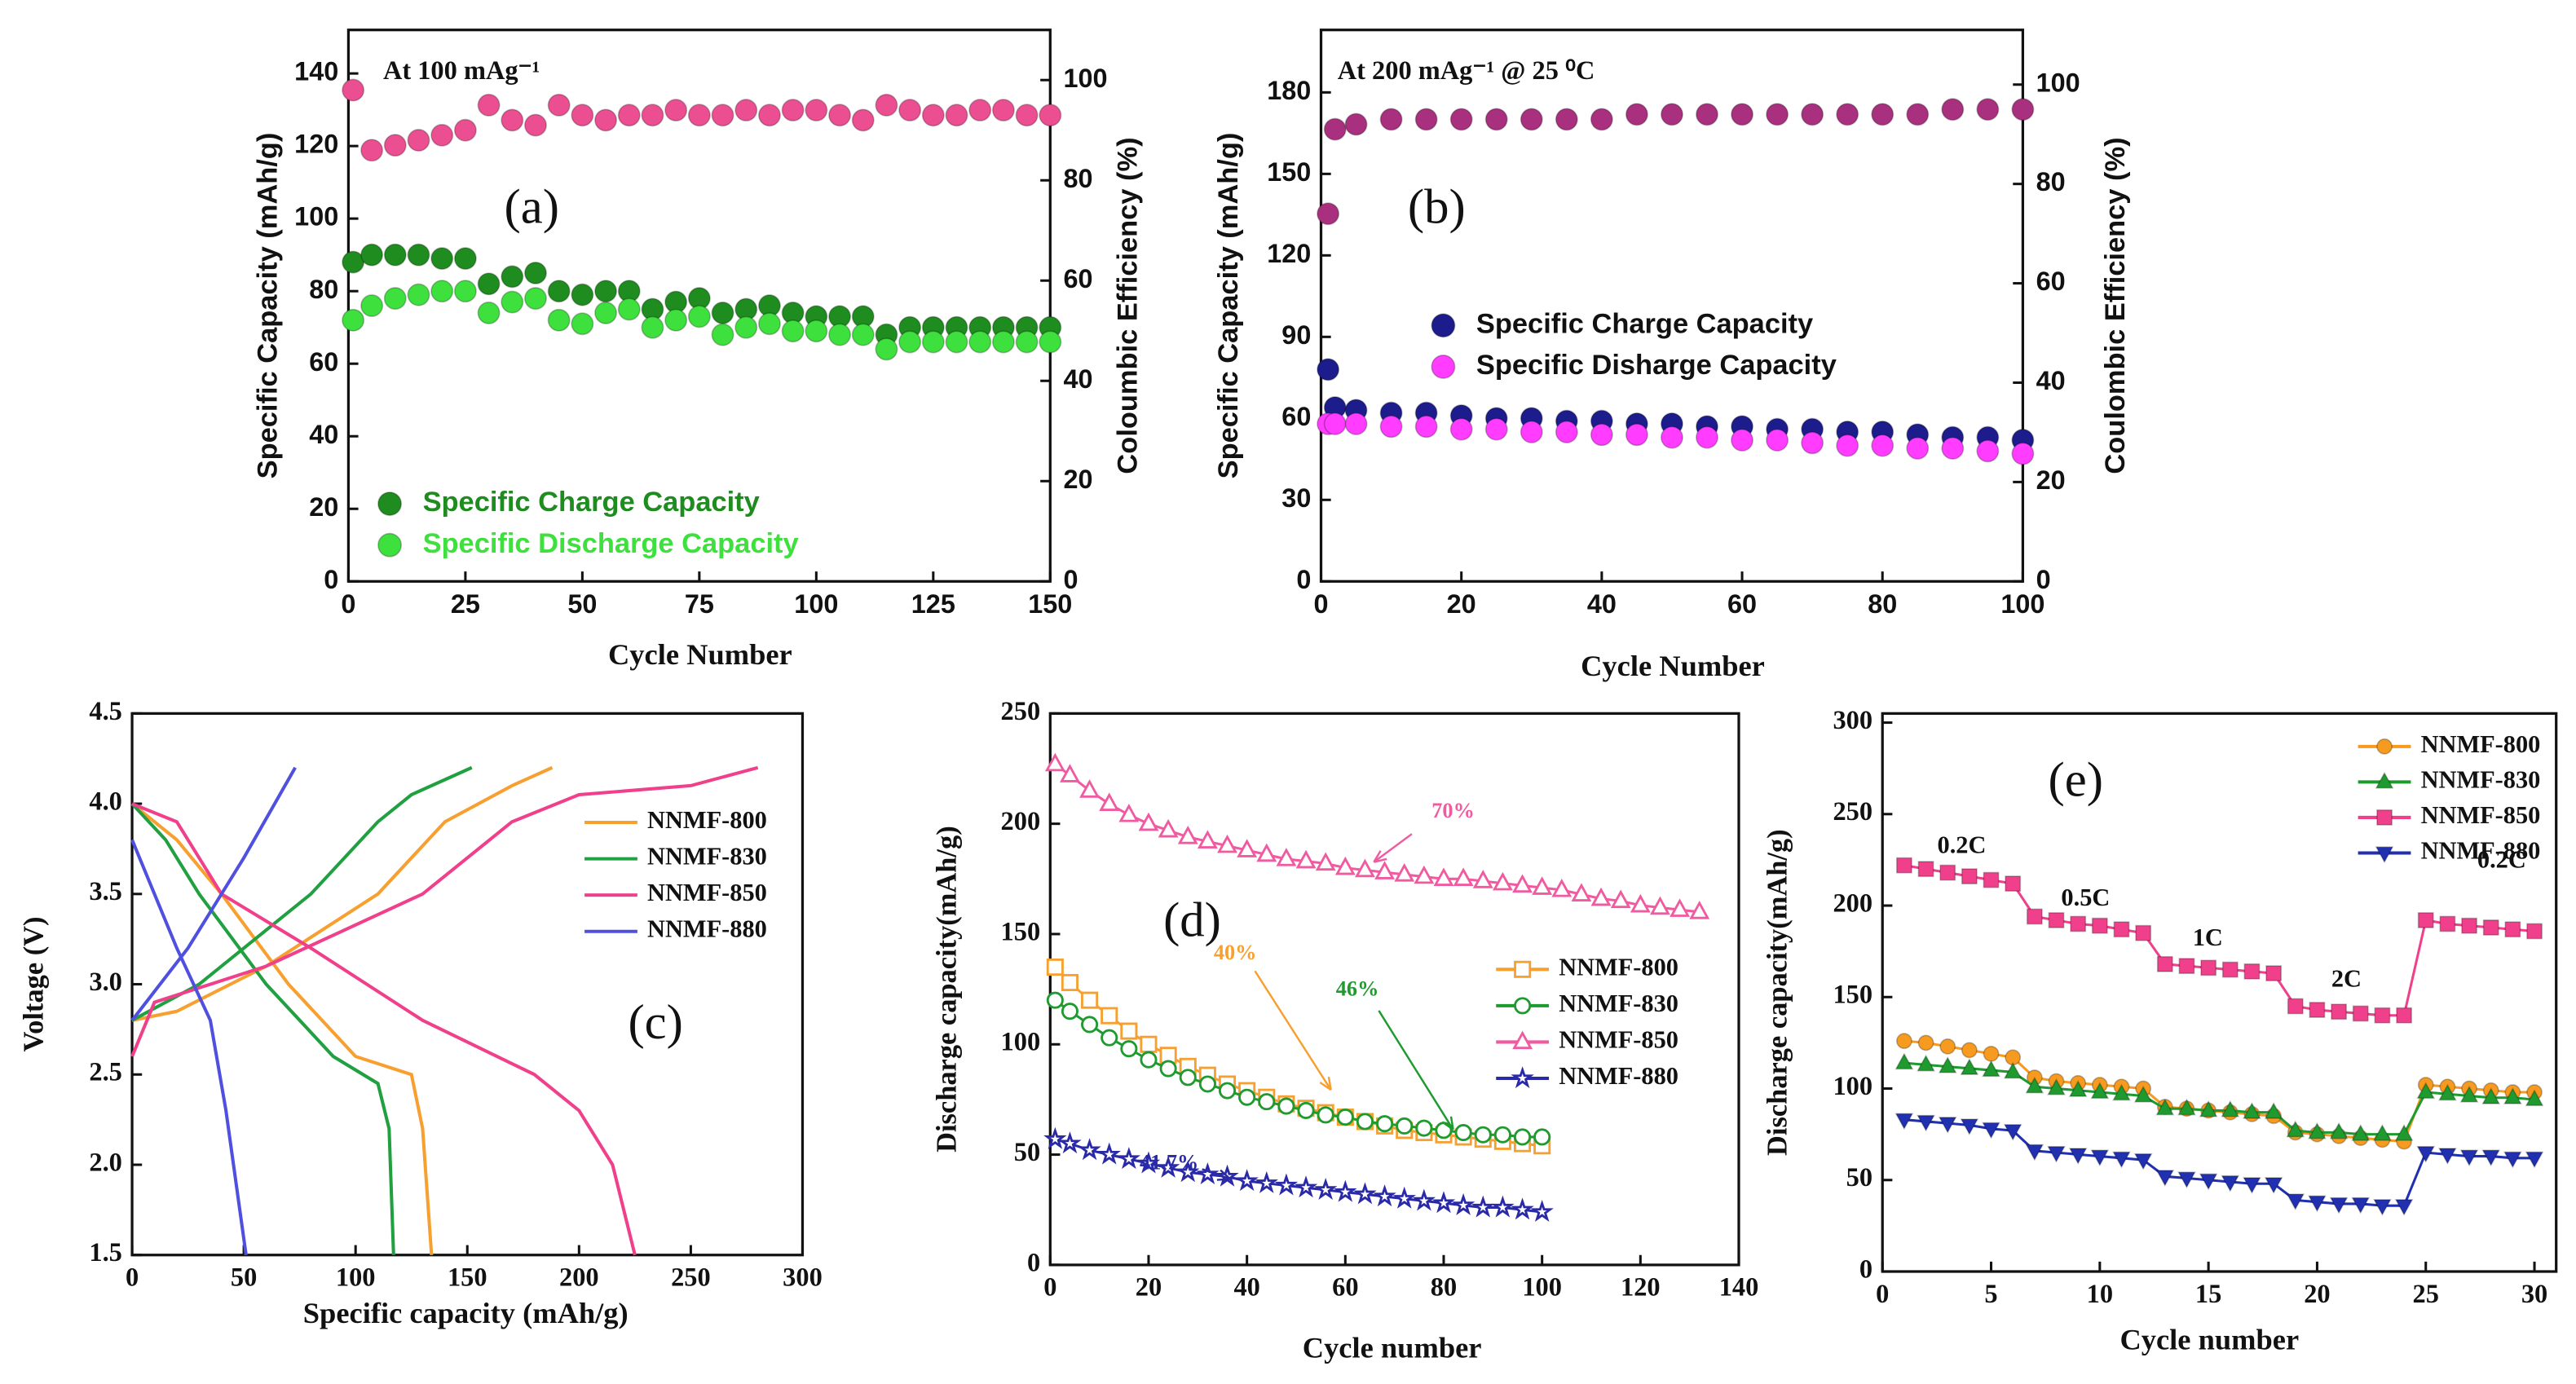 Image resolution: width=2576 pixels, height=1384 pixels. What do you see at coordinates (1289, 90) in the screenshot?
I see `y-tick-label: 180` at bounding box center [1289, 90].